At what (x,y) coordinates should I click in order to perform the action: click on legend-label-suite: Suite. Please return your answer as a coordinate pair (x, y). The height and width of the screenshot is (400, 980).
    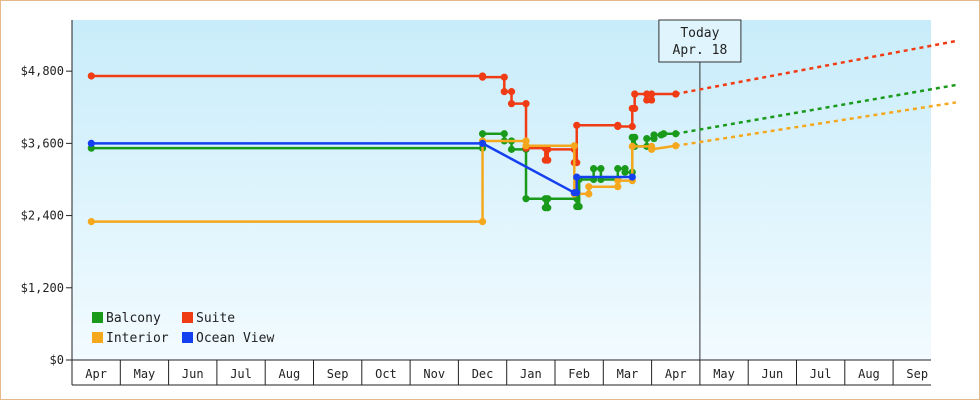
    Looking at the image, I should click on (215, 318).